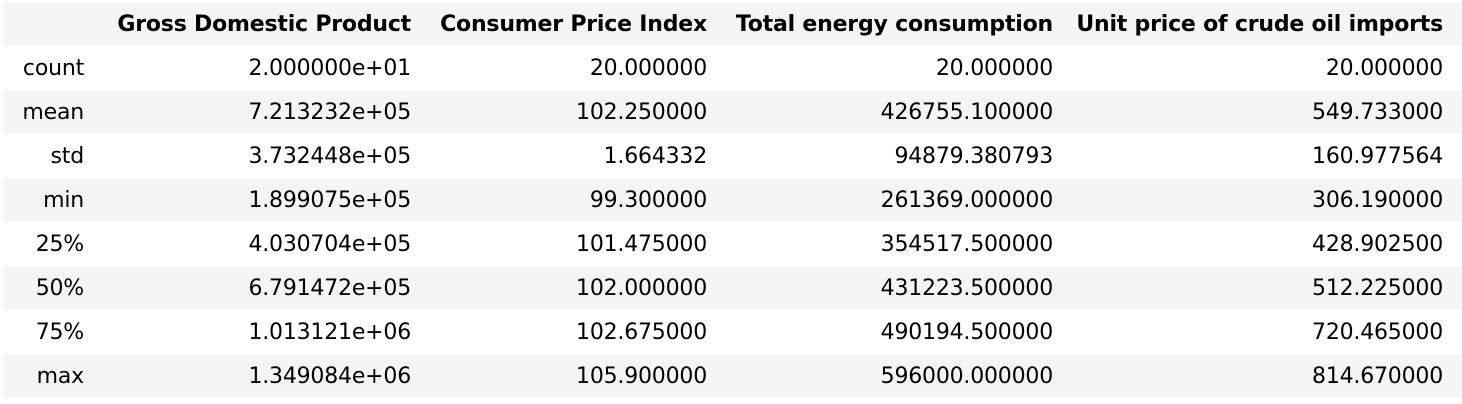 Image resolution: width=1462 pixels, height=404 pixels. What do you see at coordinates (67, 156) in the screenshot?
I see `row-label: std` at bounding box center [67, 156].